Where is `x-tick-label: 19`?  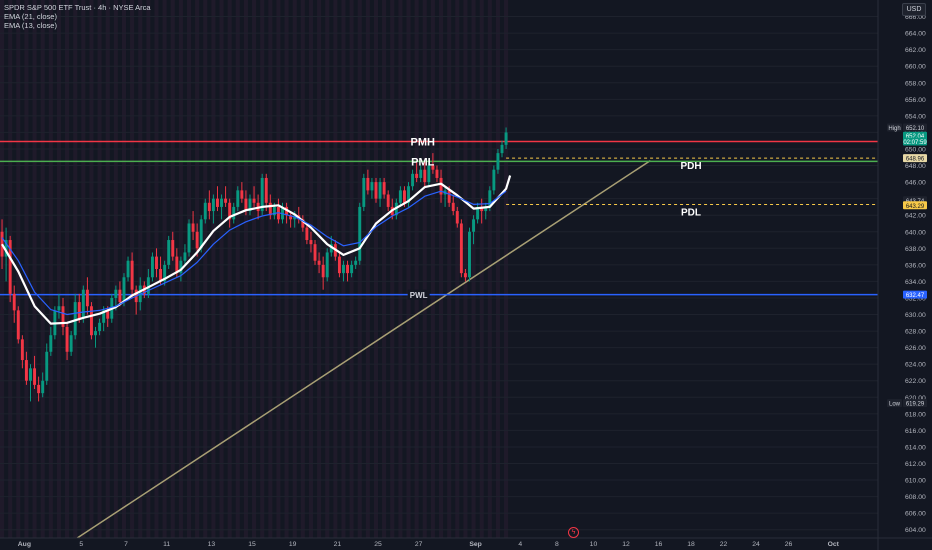 x-tick-label: 19 is located at coordinates (293, 544).